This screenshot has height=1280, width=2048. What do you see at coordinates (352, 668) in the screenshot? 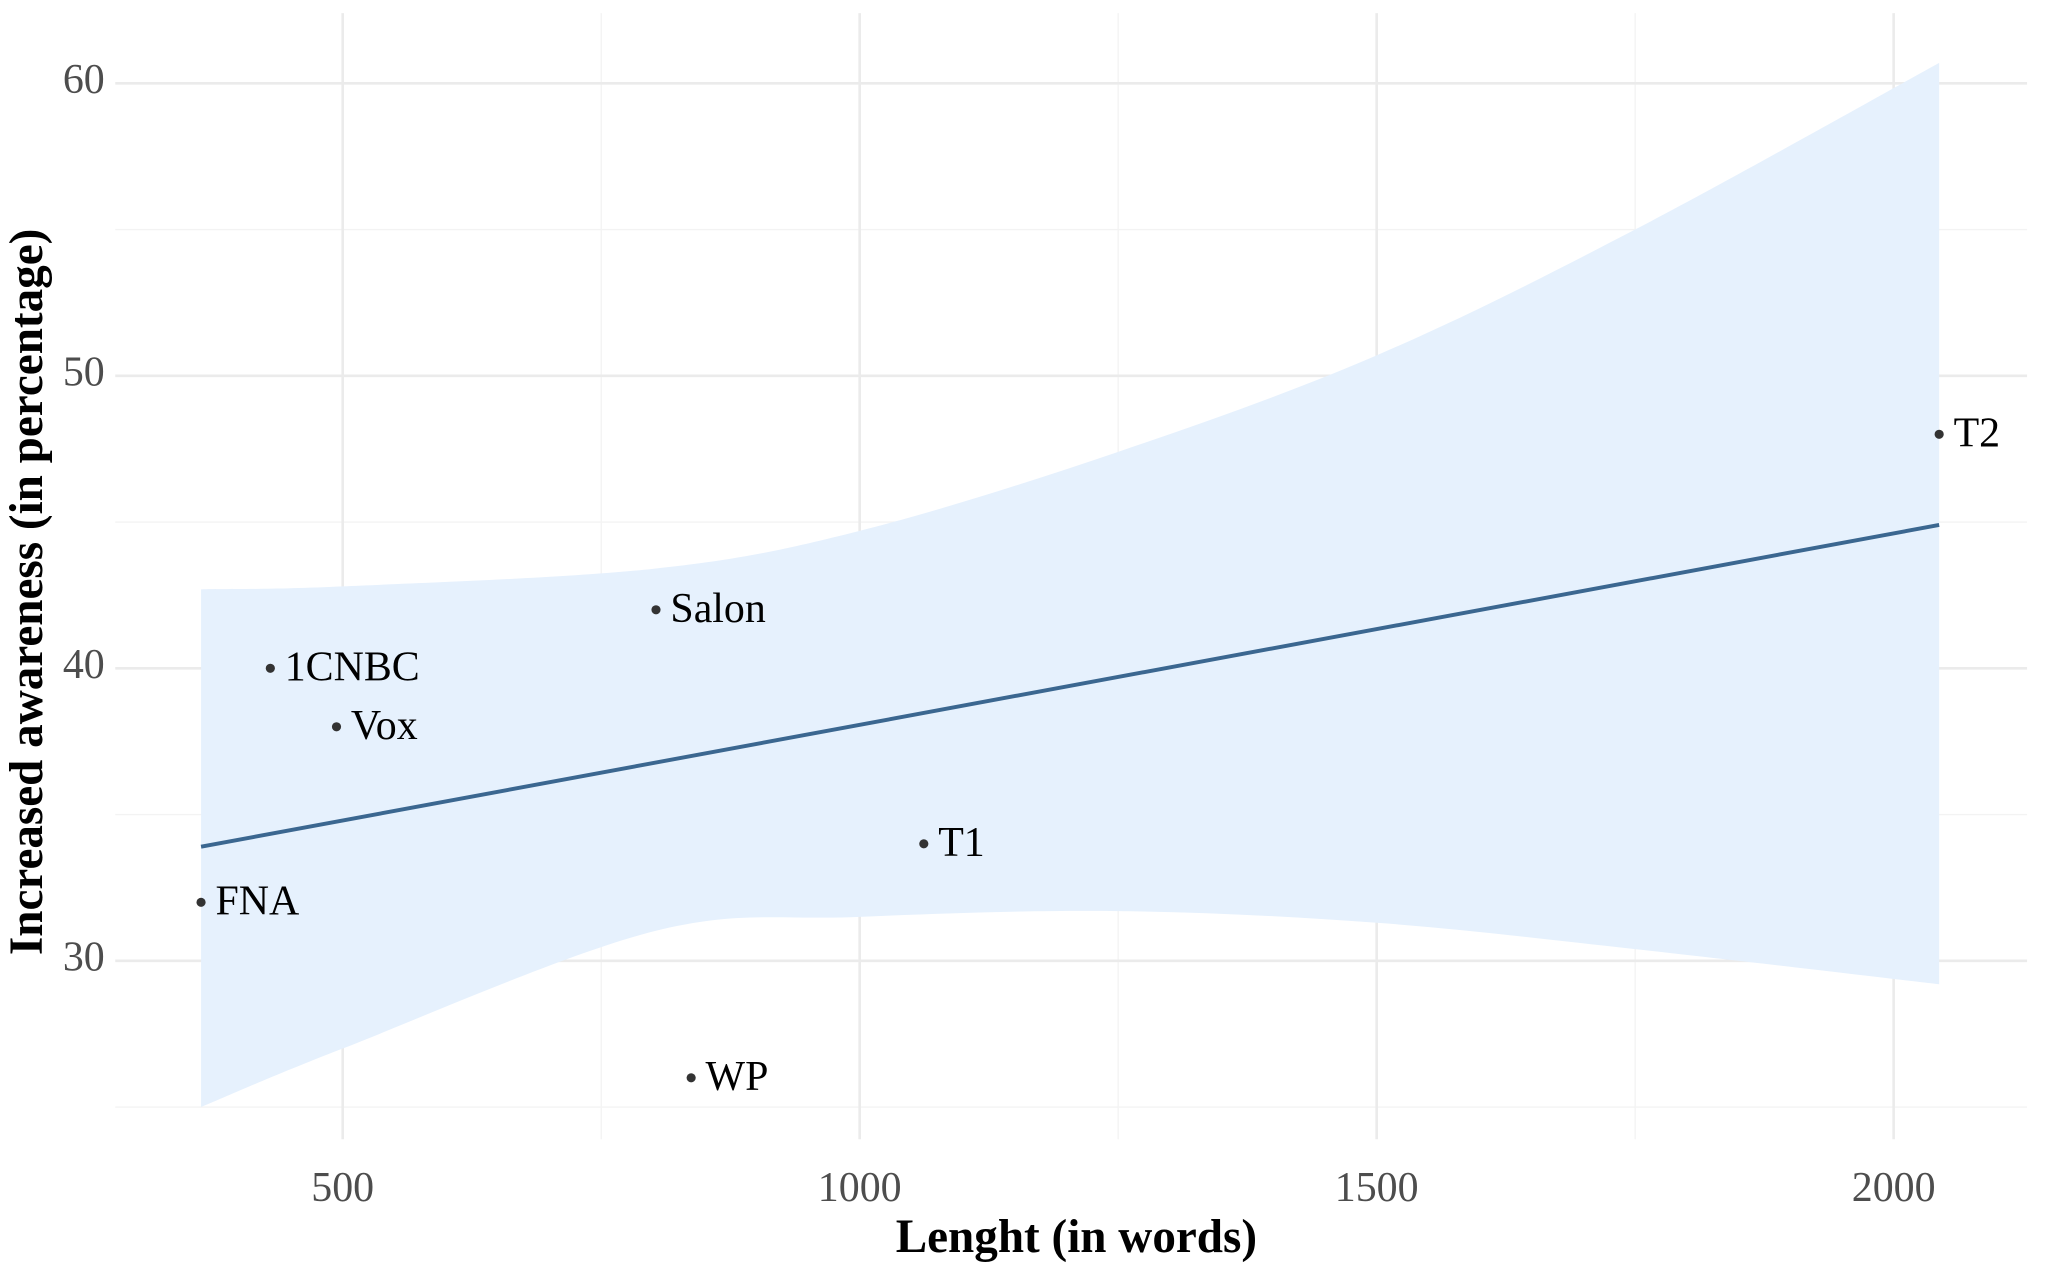
I see `point-label: 1CNBC` at bounding box center [352, 668].